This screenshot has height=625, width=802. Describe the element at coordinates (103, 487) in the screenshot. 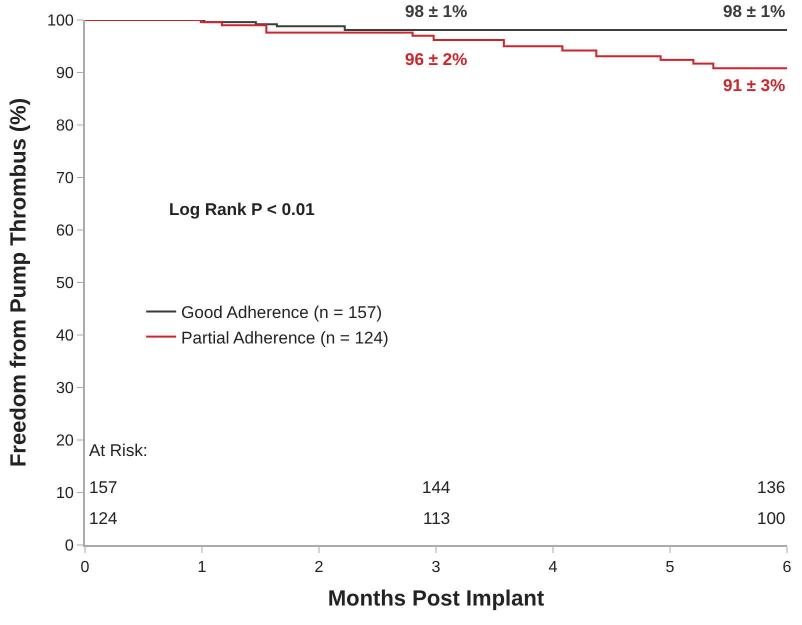

I see `annotation: 157` at that location.